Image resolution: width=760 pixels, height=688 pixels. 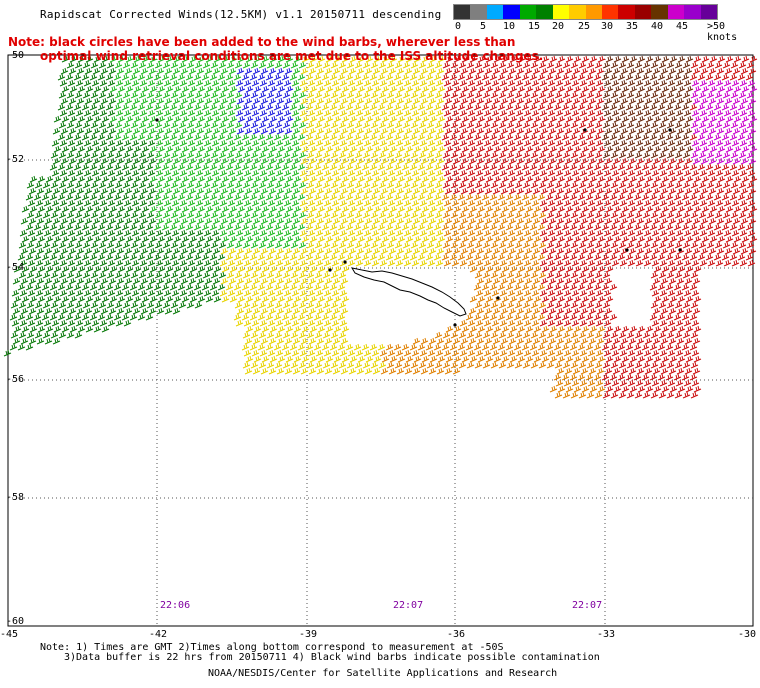 I want to click on legend-swatch, so click(x=708, y=12).